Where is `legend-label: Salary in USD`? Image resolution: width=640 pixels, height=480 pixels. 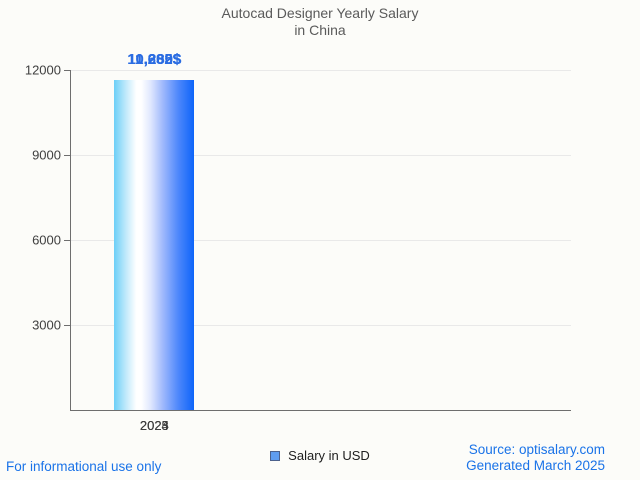 legend-label: Salary in USD is located at coordinates (329, 455).